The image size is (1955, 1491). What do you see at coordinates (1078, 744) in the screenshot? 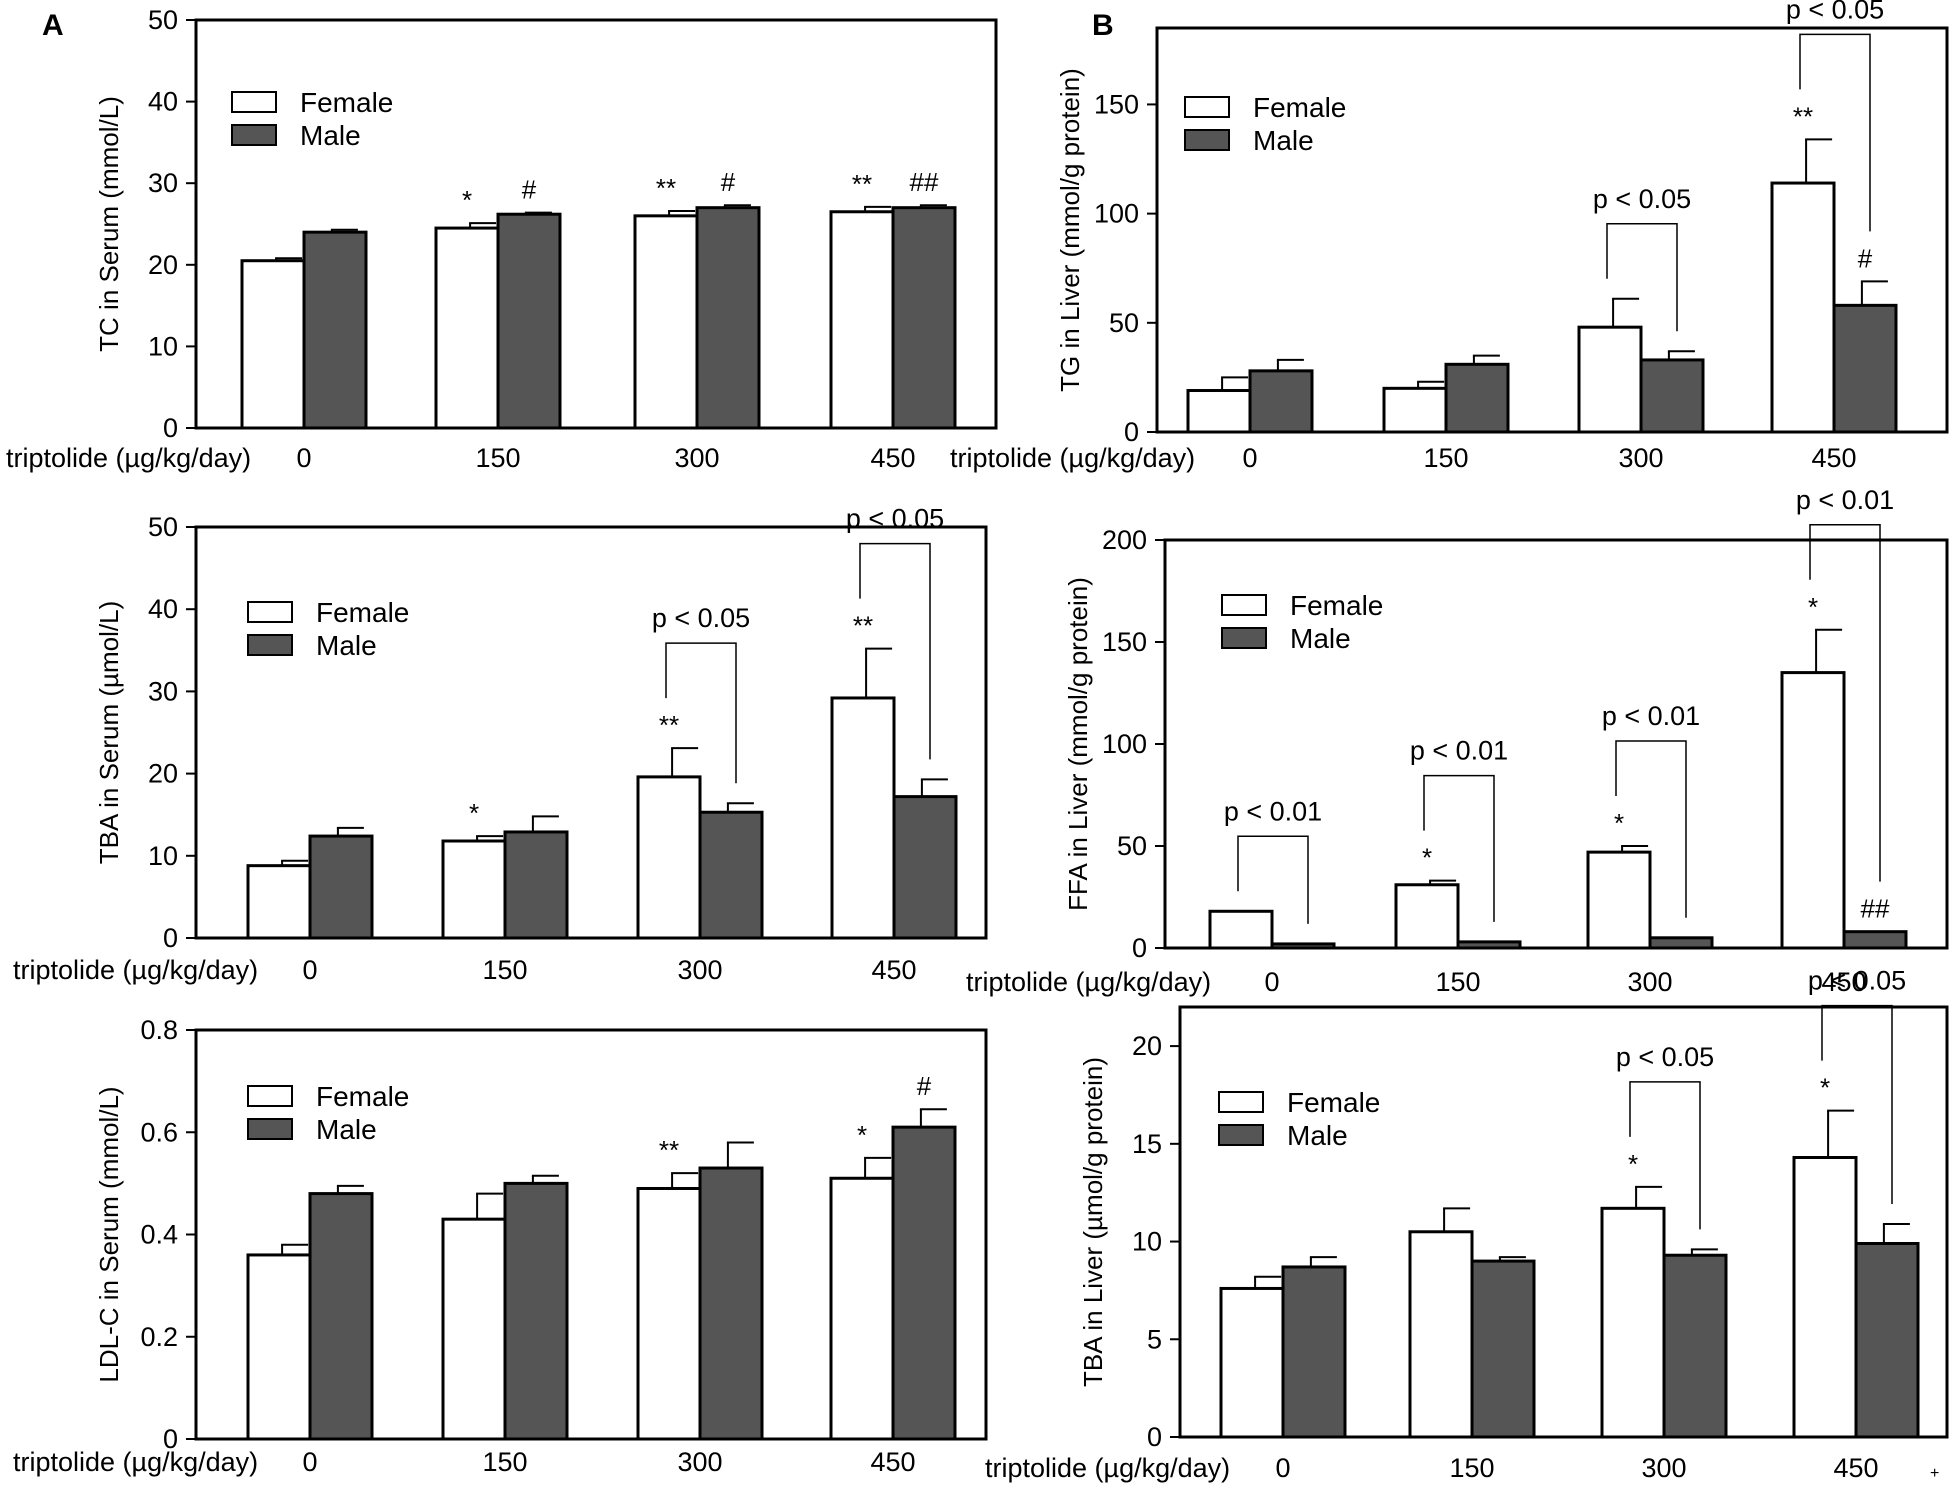
I see `y-axis-title: FFA in Liver (mmol/g protein)` at bounding box center [1078, 744].